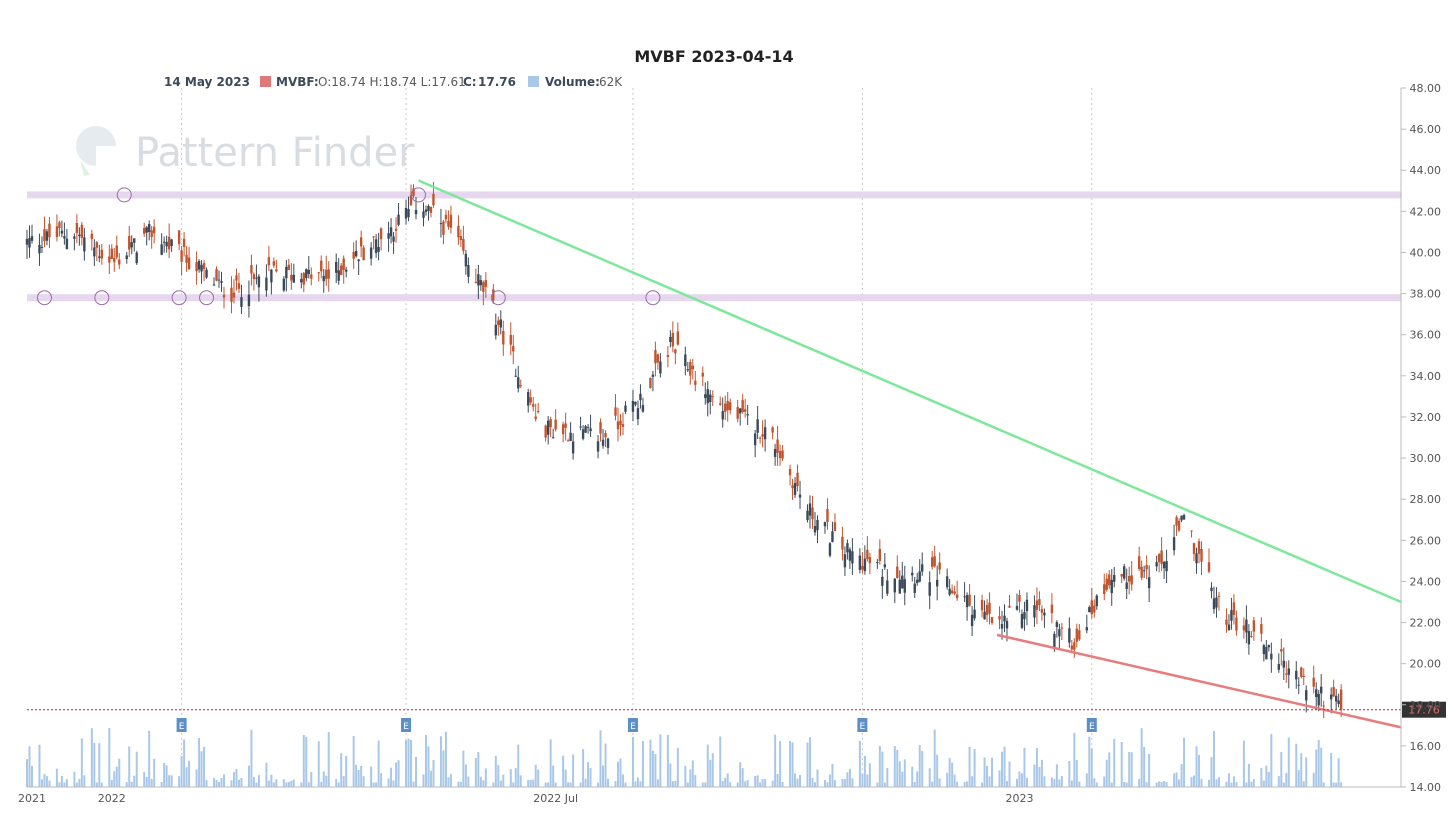 This screenshot has width=1456, height=819. I want to click on x-tick-label: 2021, so click(32, 798).